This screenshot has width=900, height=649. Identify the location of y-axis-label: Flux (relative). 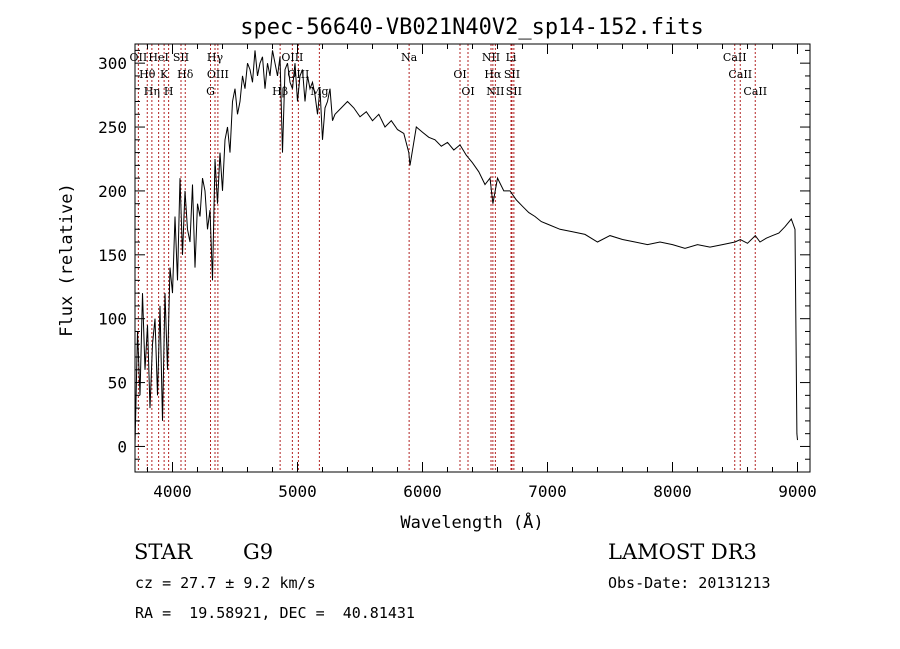
(67, 260).